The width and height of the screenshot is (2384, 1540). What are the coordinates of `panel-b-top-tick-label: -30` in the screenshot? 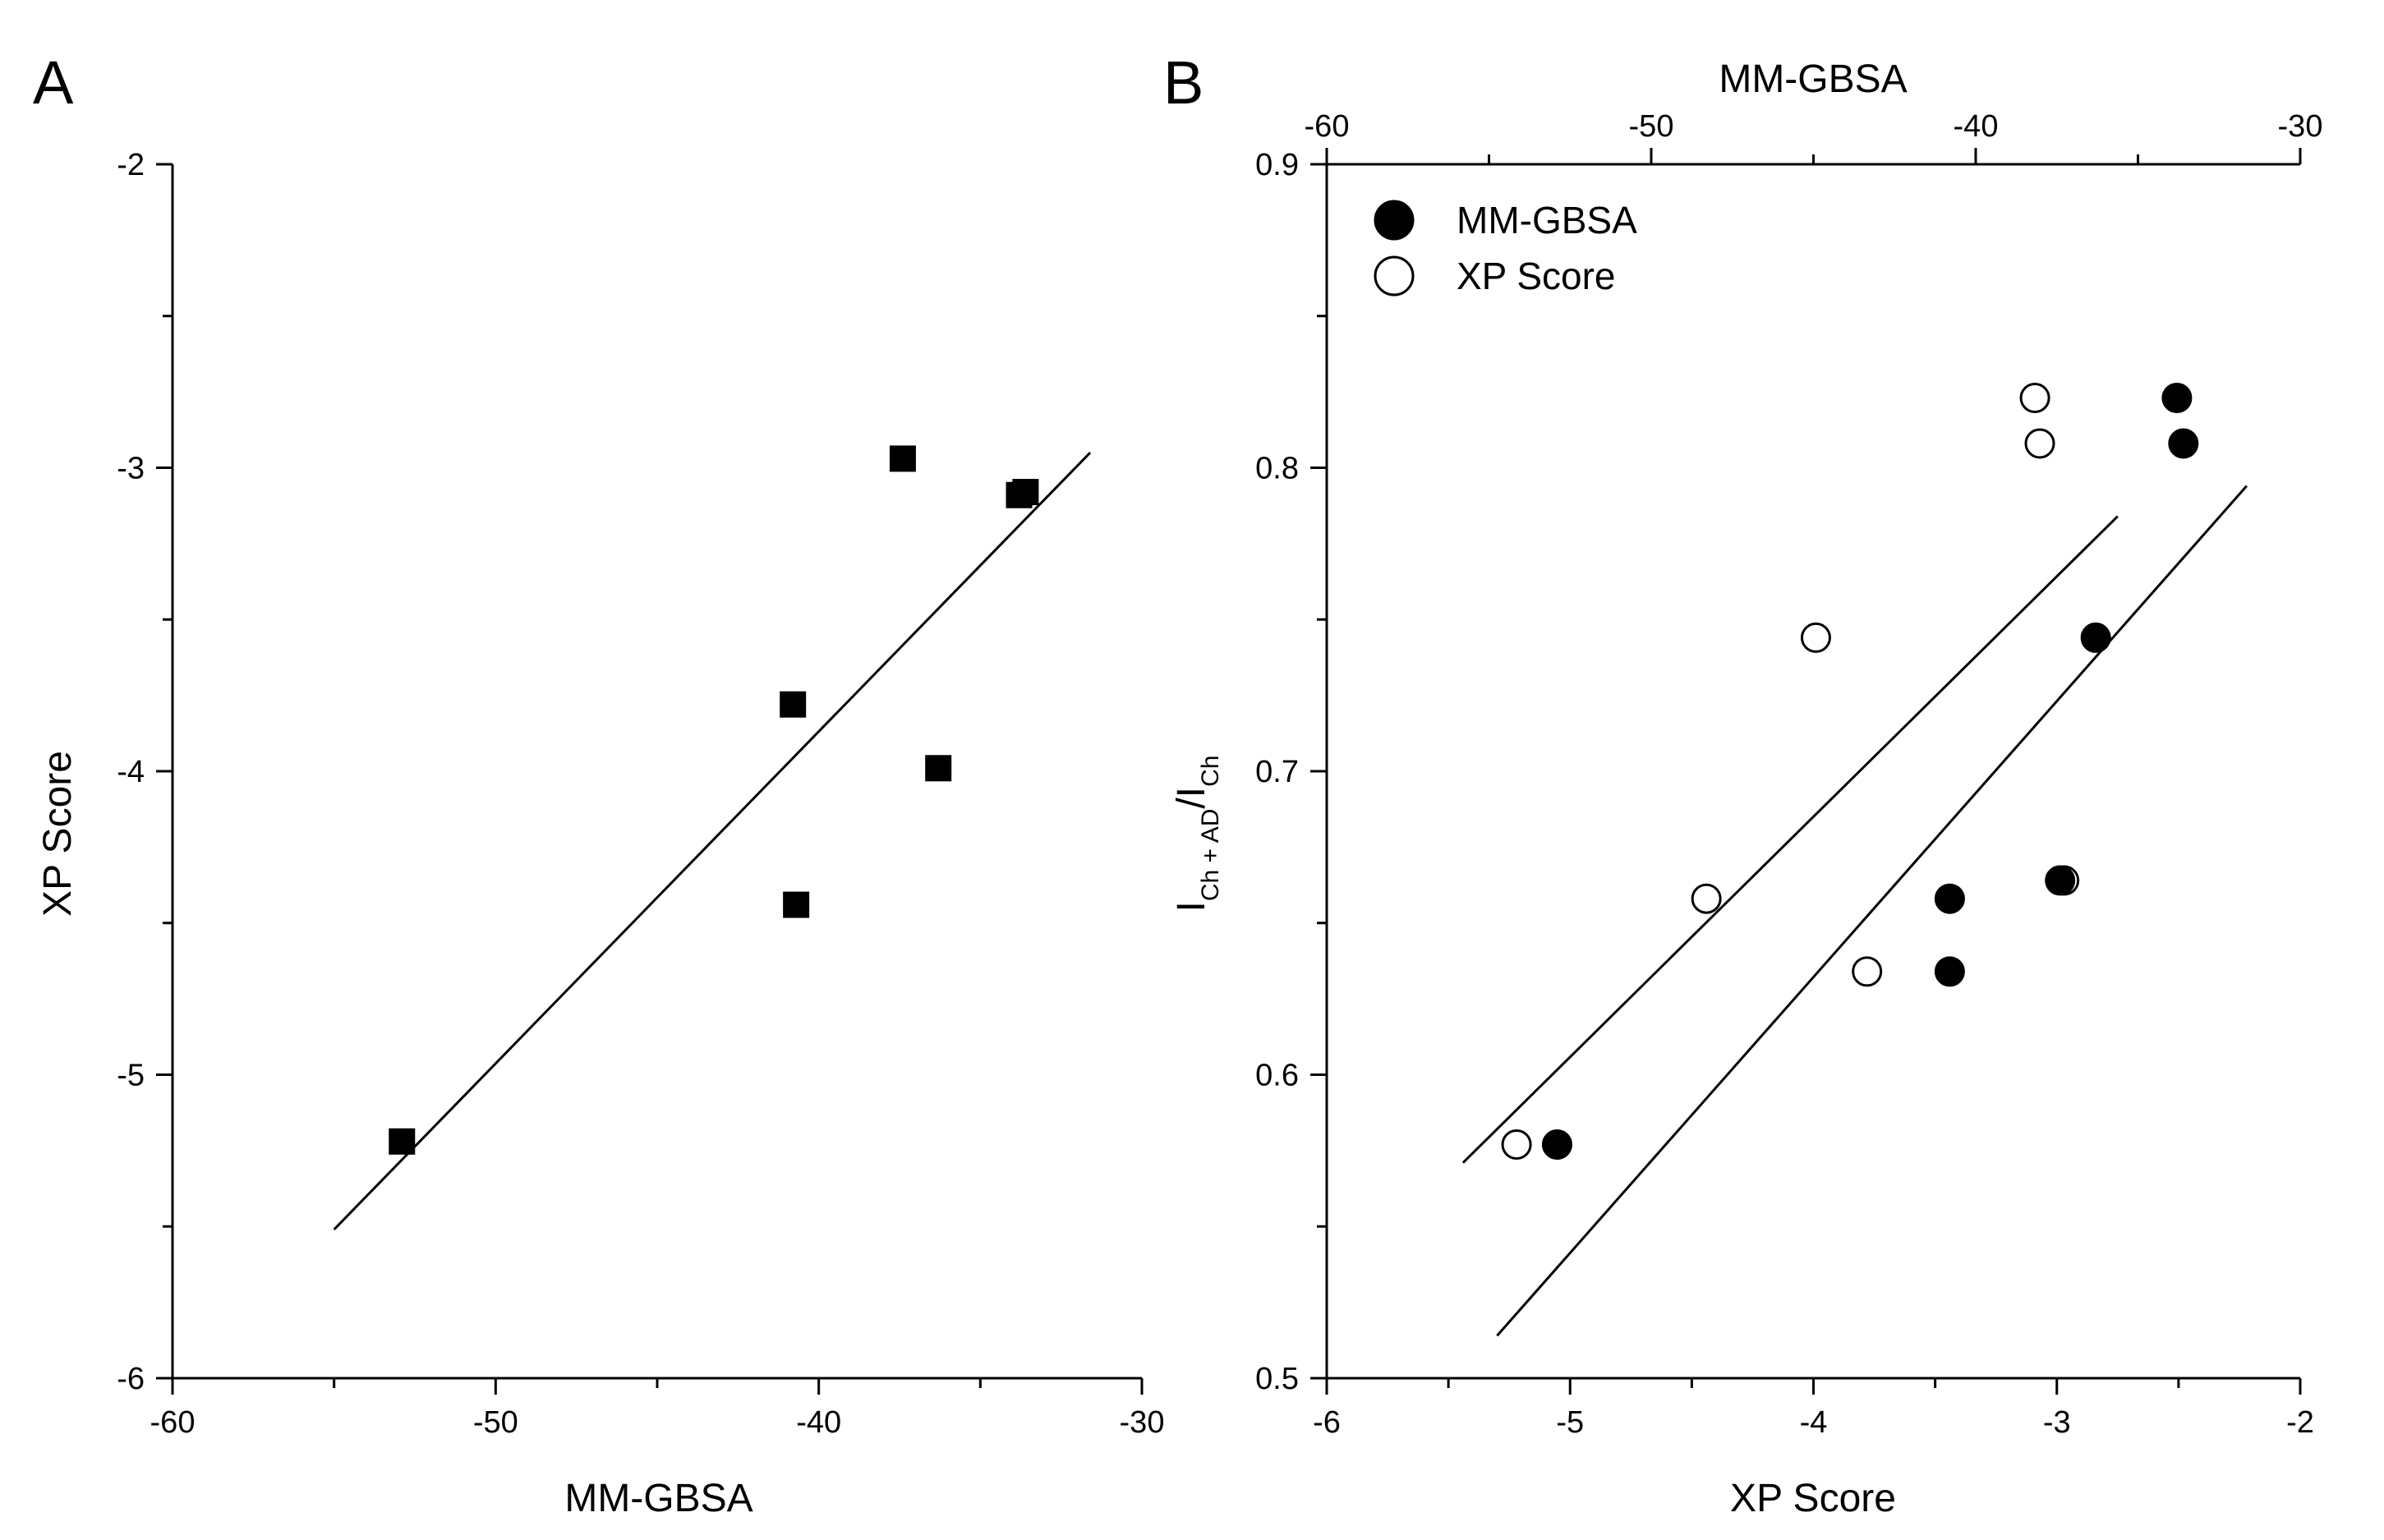 It's located at (2300, 126).